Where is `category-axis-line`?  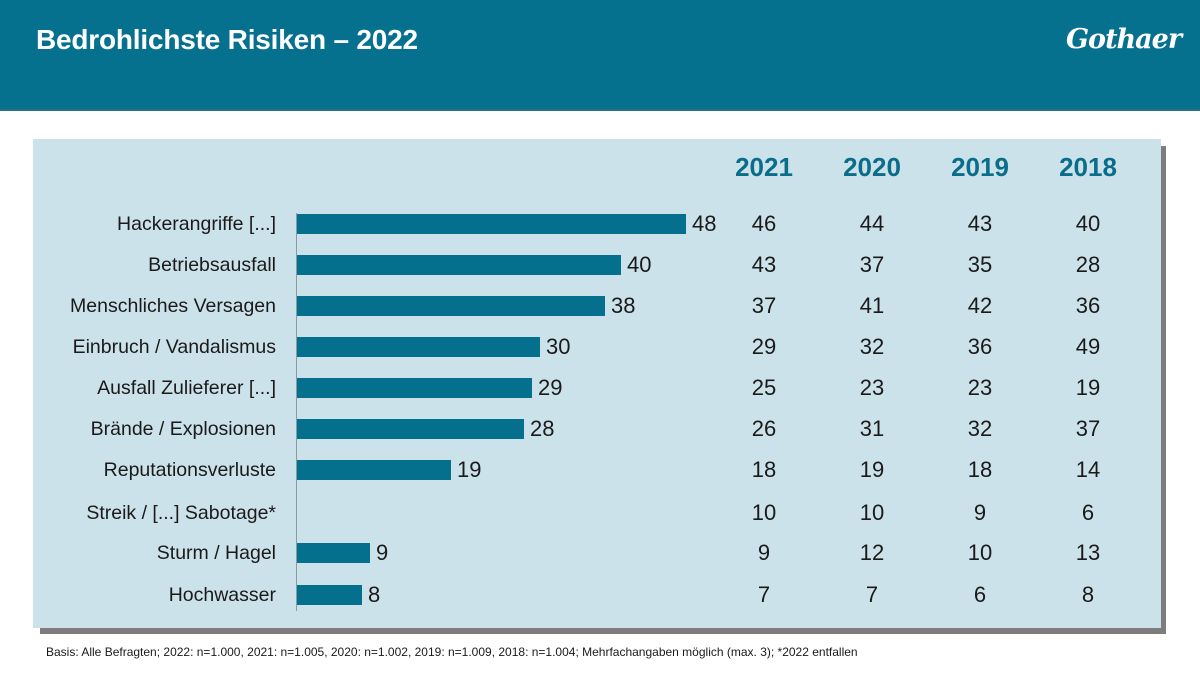 category-axis-line is located at coordinates (296, 412).